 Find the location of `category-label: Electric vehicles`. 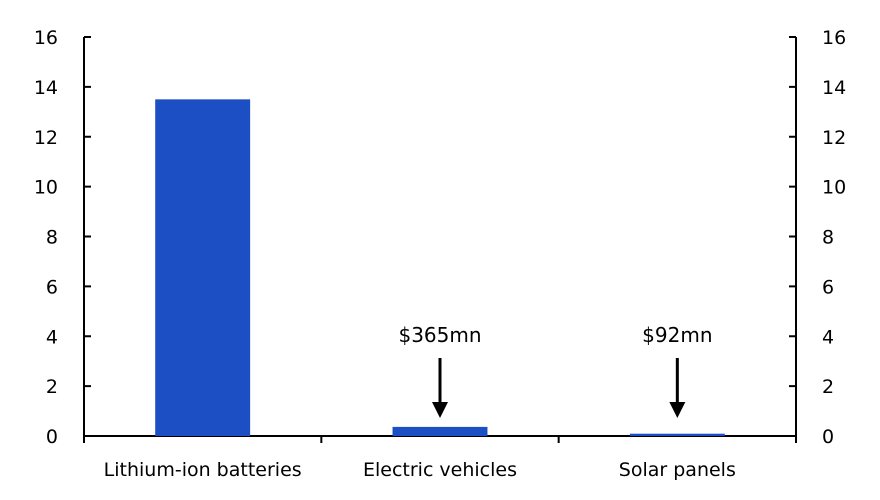

category-label: Electric vehicles is located at coordinates (440, 470).